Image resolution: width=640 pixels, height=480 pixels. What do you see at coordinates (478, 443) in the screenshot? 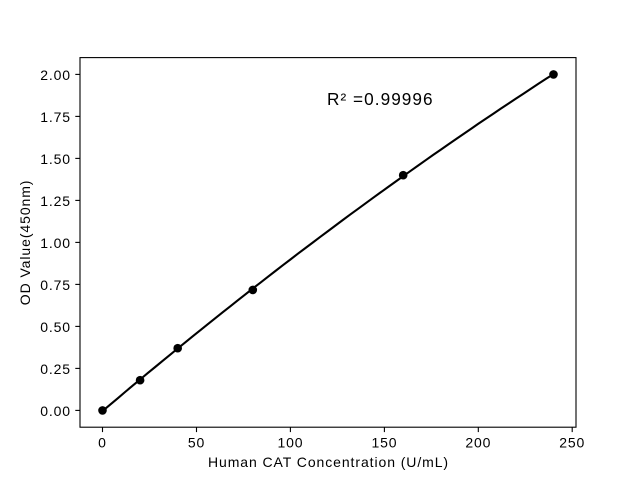
I see `svg-text: 200` at bounding box center [478, 443].